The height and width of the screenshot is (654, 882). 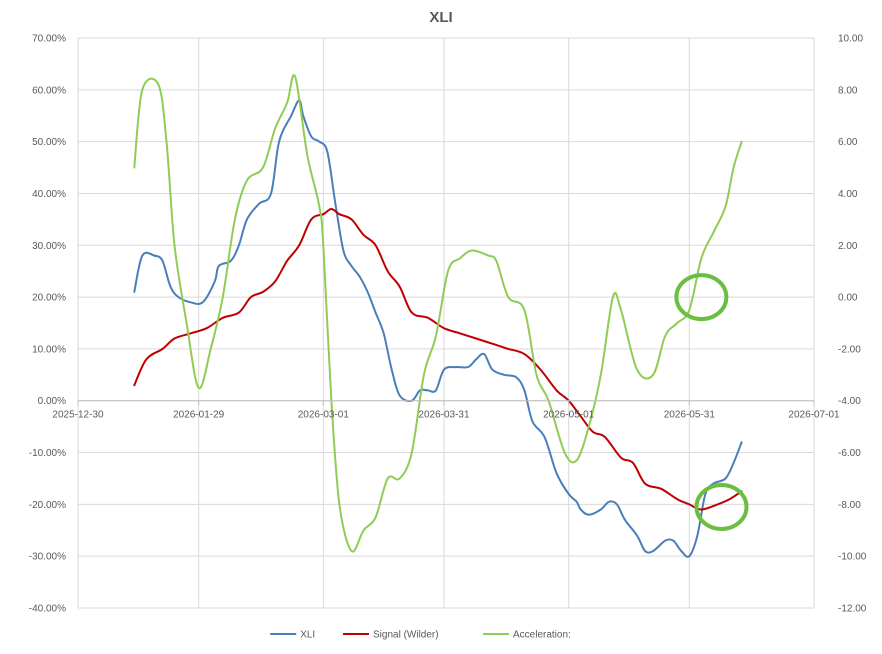 What do you see at coordinates (78, 415) in the screenshot?
I see `x-axis-tick-label: 2025-12-30` at bounding box center [78, 415].